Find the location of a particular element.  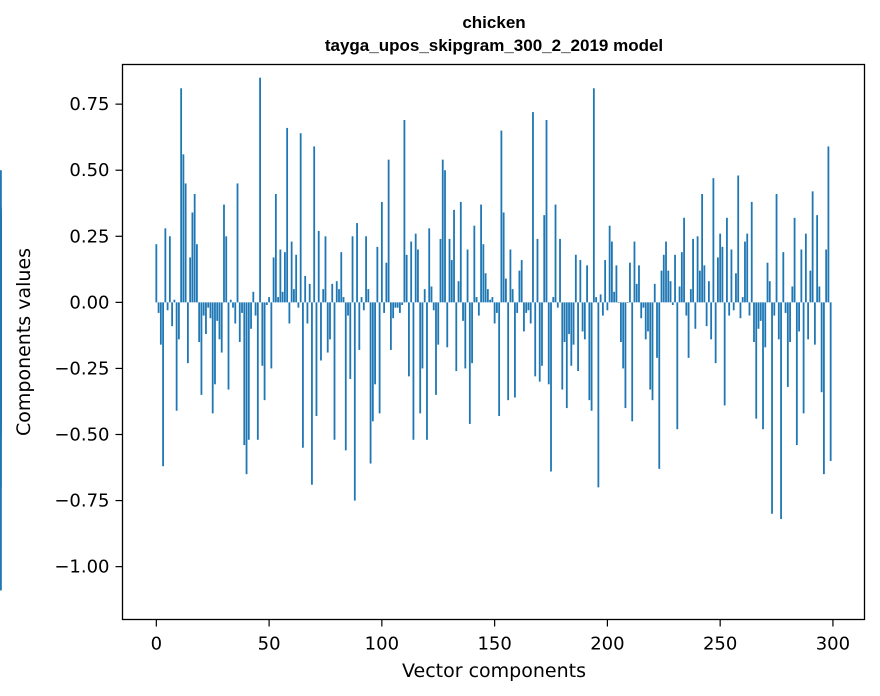

chart-subtitle: tayga_upos_skipgram_300_2_2019 model is located at coordinates (494, 45).